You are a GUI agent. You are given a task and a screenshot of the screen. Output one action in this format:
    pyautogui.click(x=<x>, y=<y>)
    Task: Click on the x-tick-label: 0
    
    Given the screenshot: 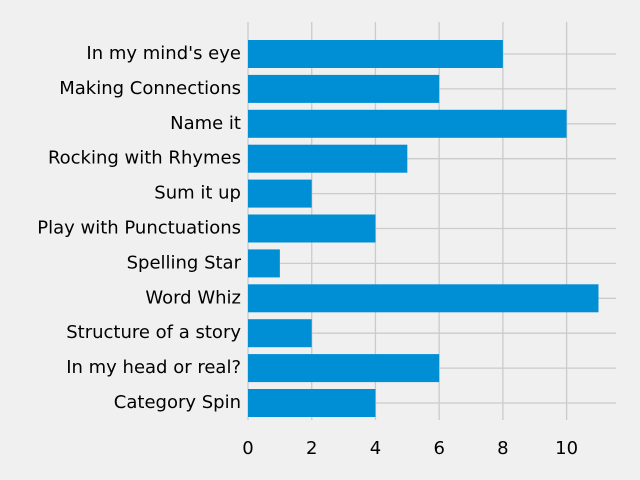 What is the action you would take?
    pyautogui.click(x=247, y=448)
    